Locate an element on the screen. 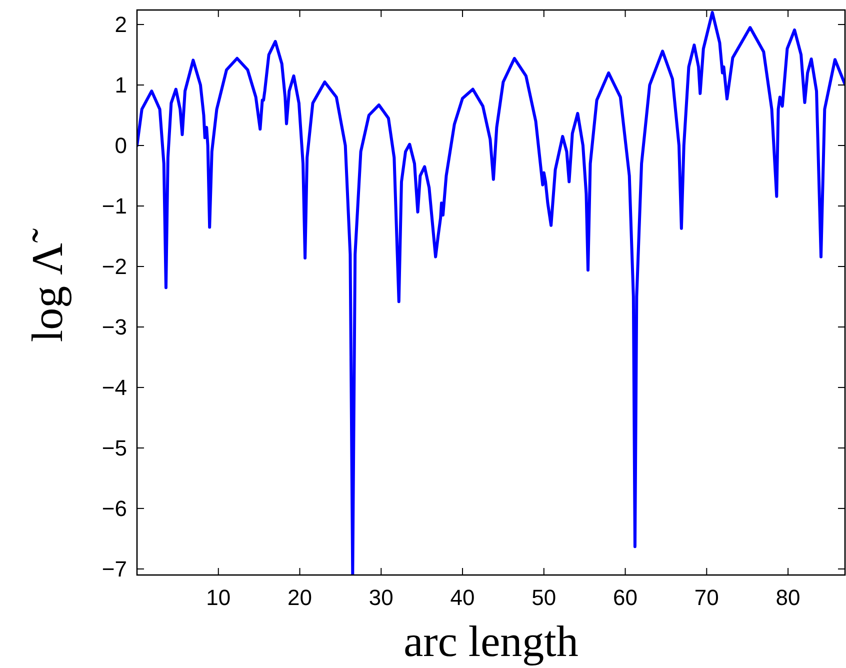  y-tick-label: 2 is located at coordinates (120, 25).